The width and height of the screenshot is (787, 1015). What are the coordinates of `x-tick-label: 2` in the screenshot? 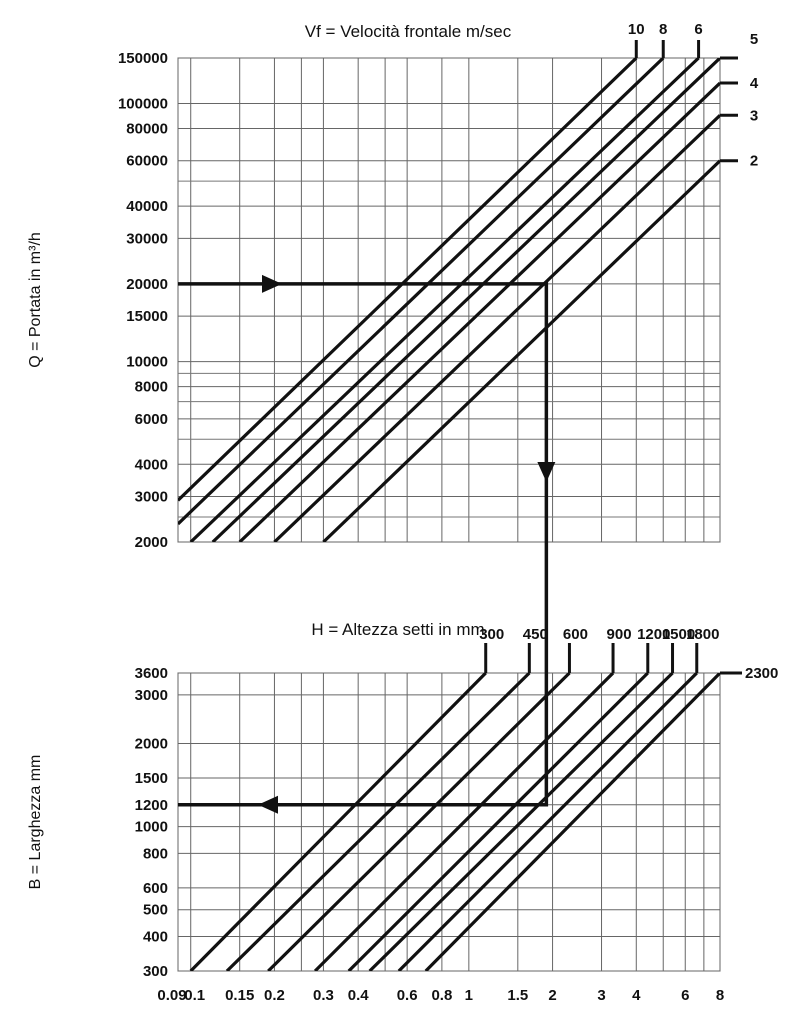 It's located at (552, 995).